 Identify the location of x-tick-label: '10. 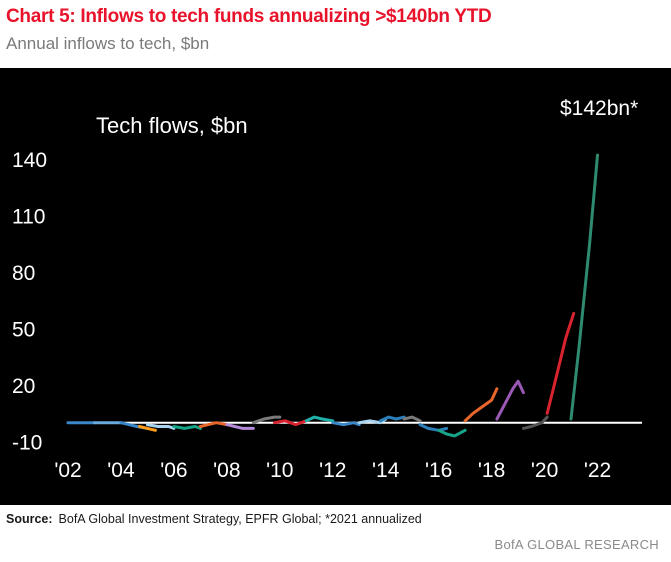
(279, 470).